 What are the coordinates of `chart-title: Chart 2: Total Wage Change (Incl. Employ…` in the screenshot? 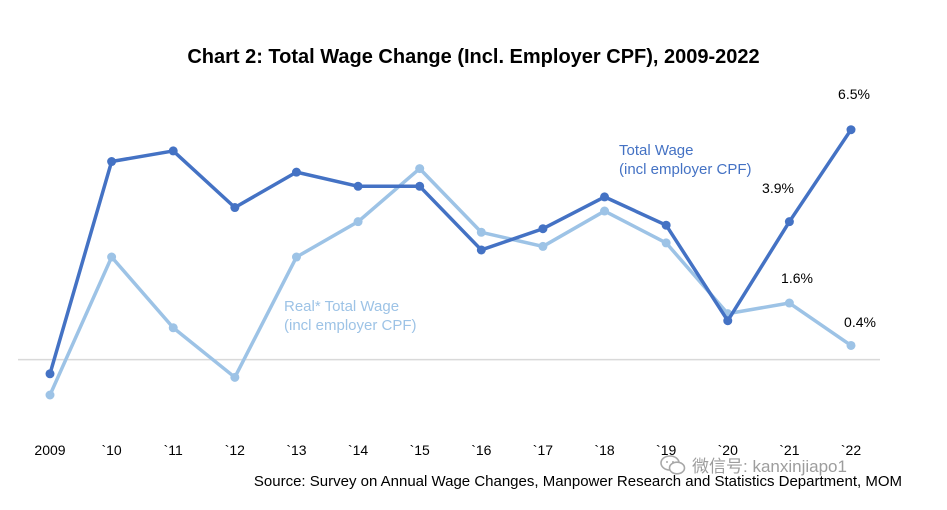 It's located at (473, 57).